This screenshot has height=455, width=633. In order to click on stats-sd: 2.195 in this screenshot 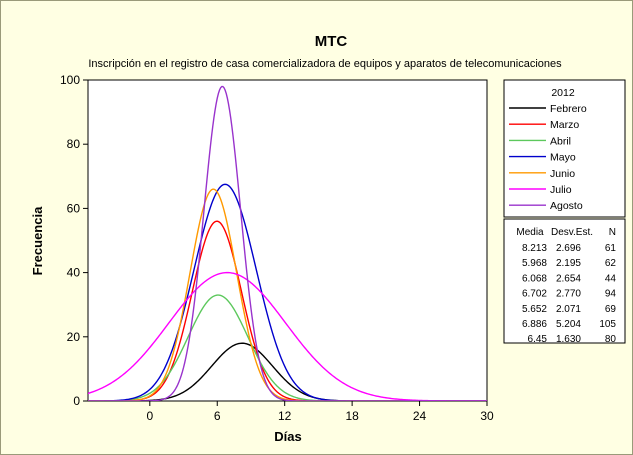, I will do `click(568, 263)`.